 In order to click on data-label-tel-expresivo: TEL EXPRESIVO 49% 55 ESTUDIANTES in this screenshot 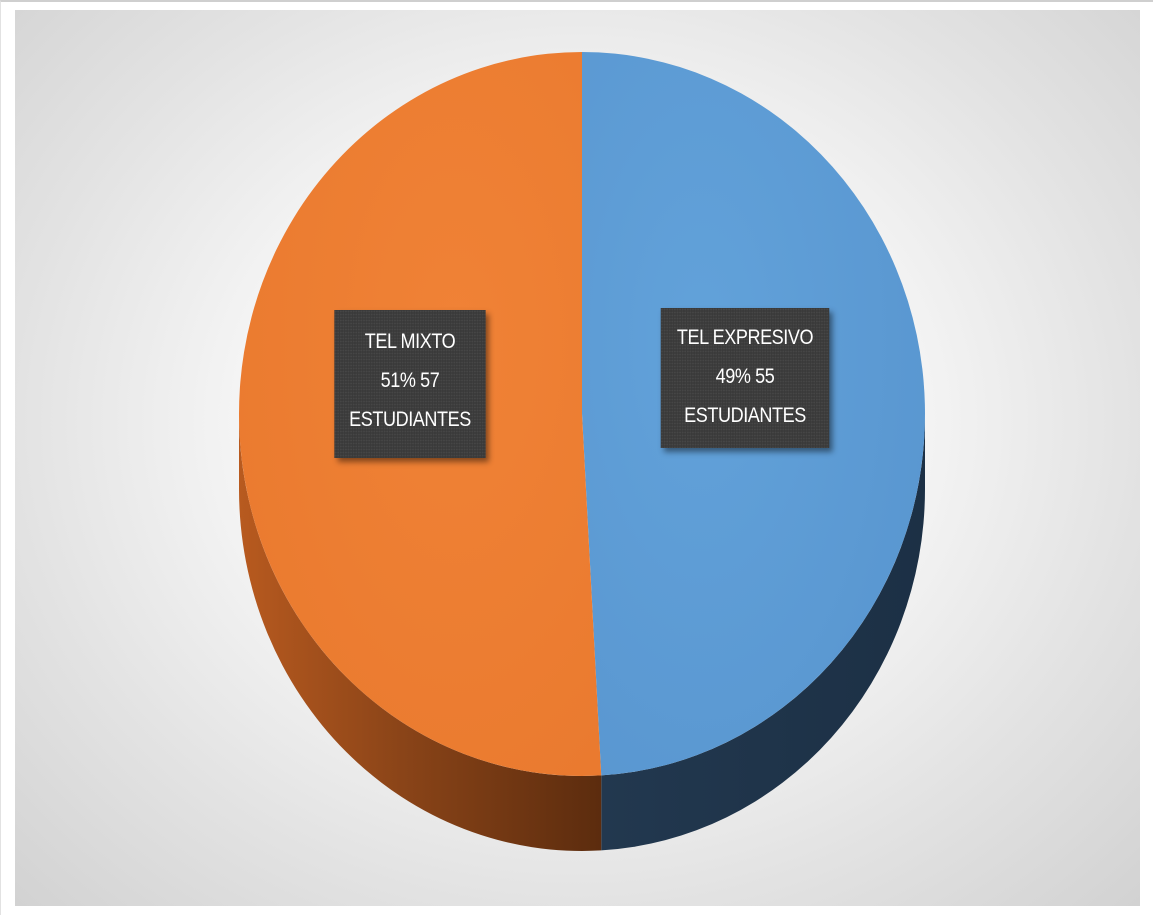, I will do `click(745, 378)`.